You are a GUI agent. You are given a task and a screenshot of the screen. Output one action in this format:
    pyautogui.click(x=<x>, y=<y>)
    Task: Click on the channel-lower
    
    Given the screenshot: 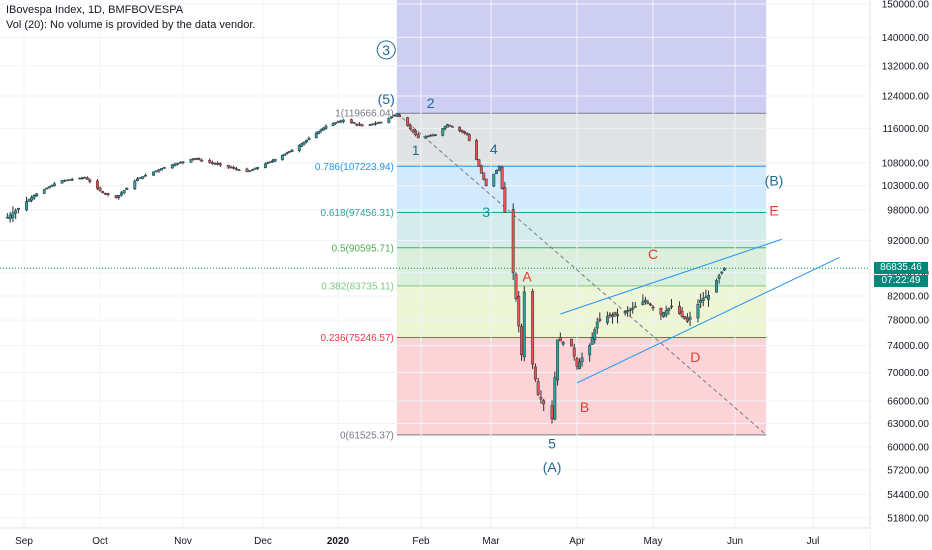 What is the action you would take?
    pyautogui.click(x=708, y=320)
    